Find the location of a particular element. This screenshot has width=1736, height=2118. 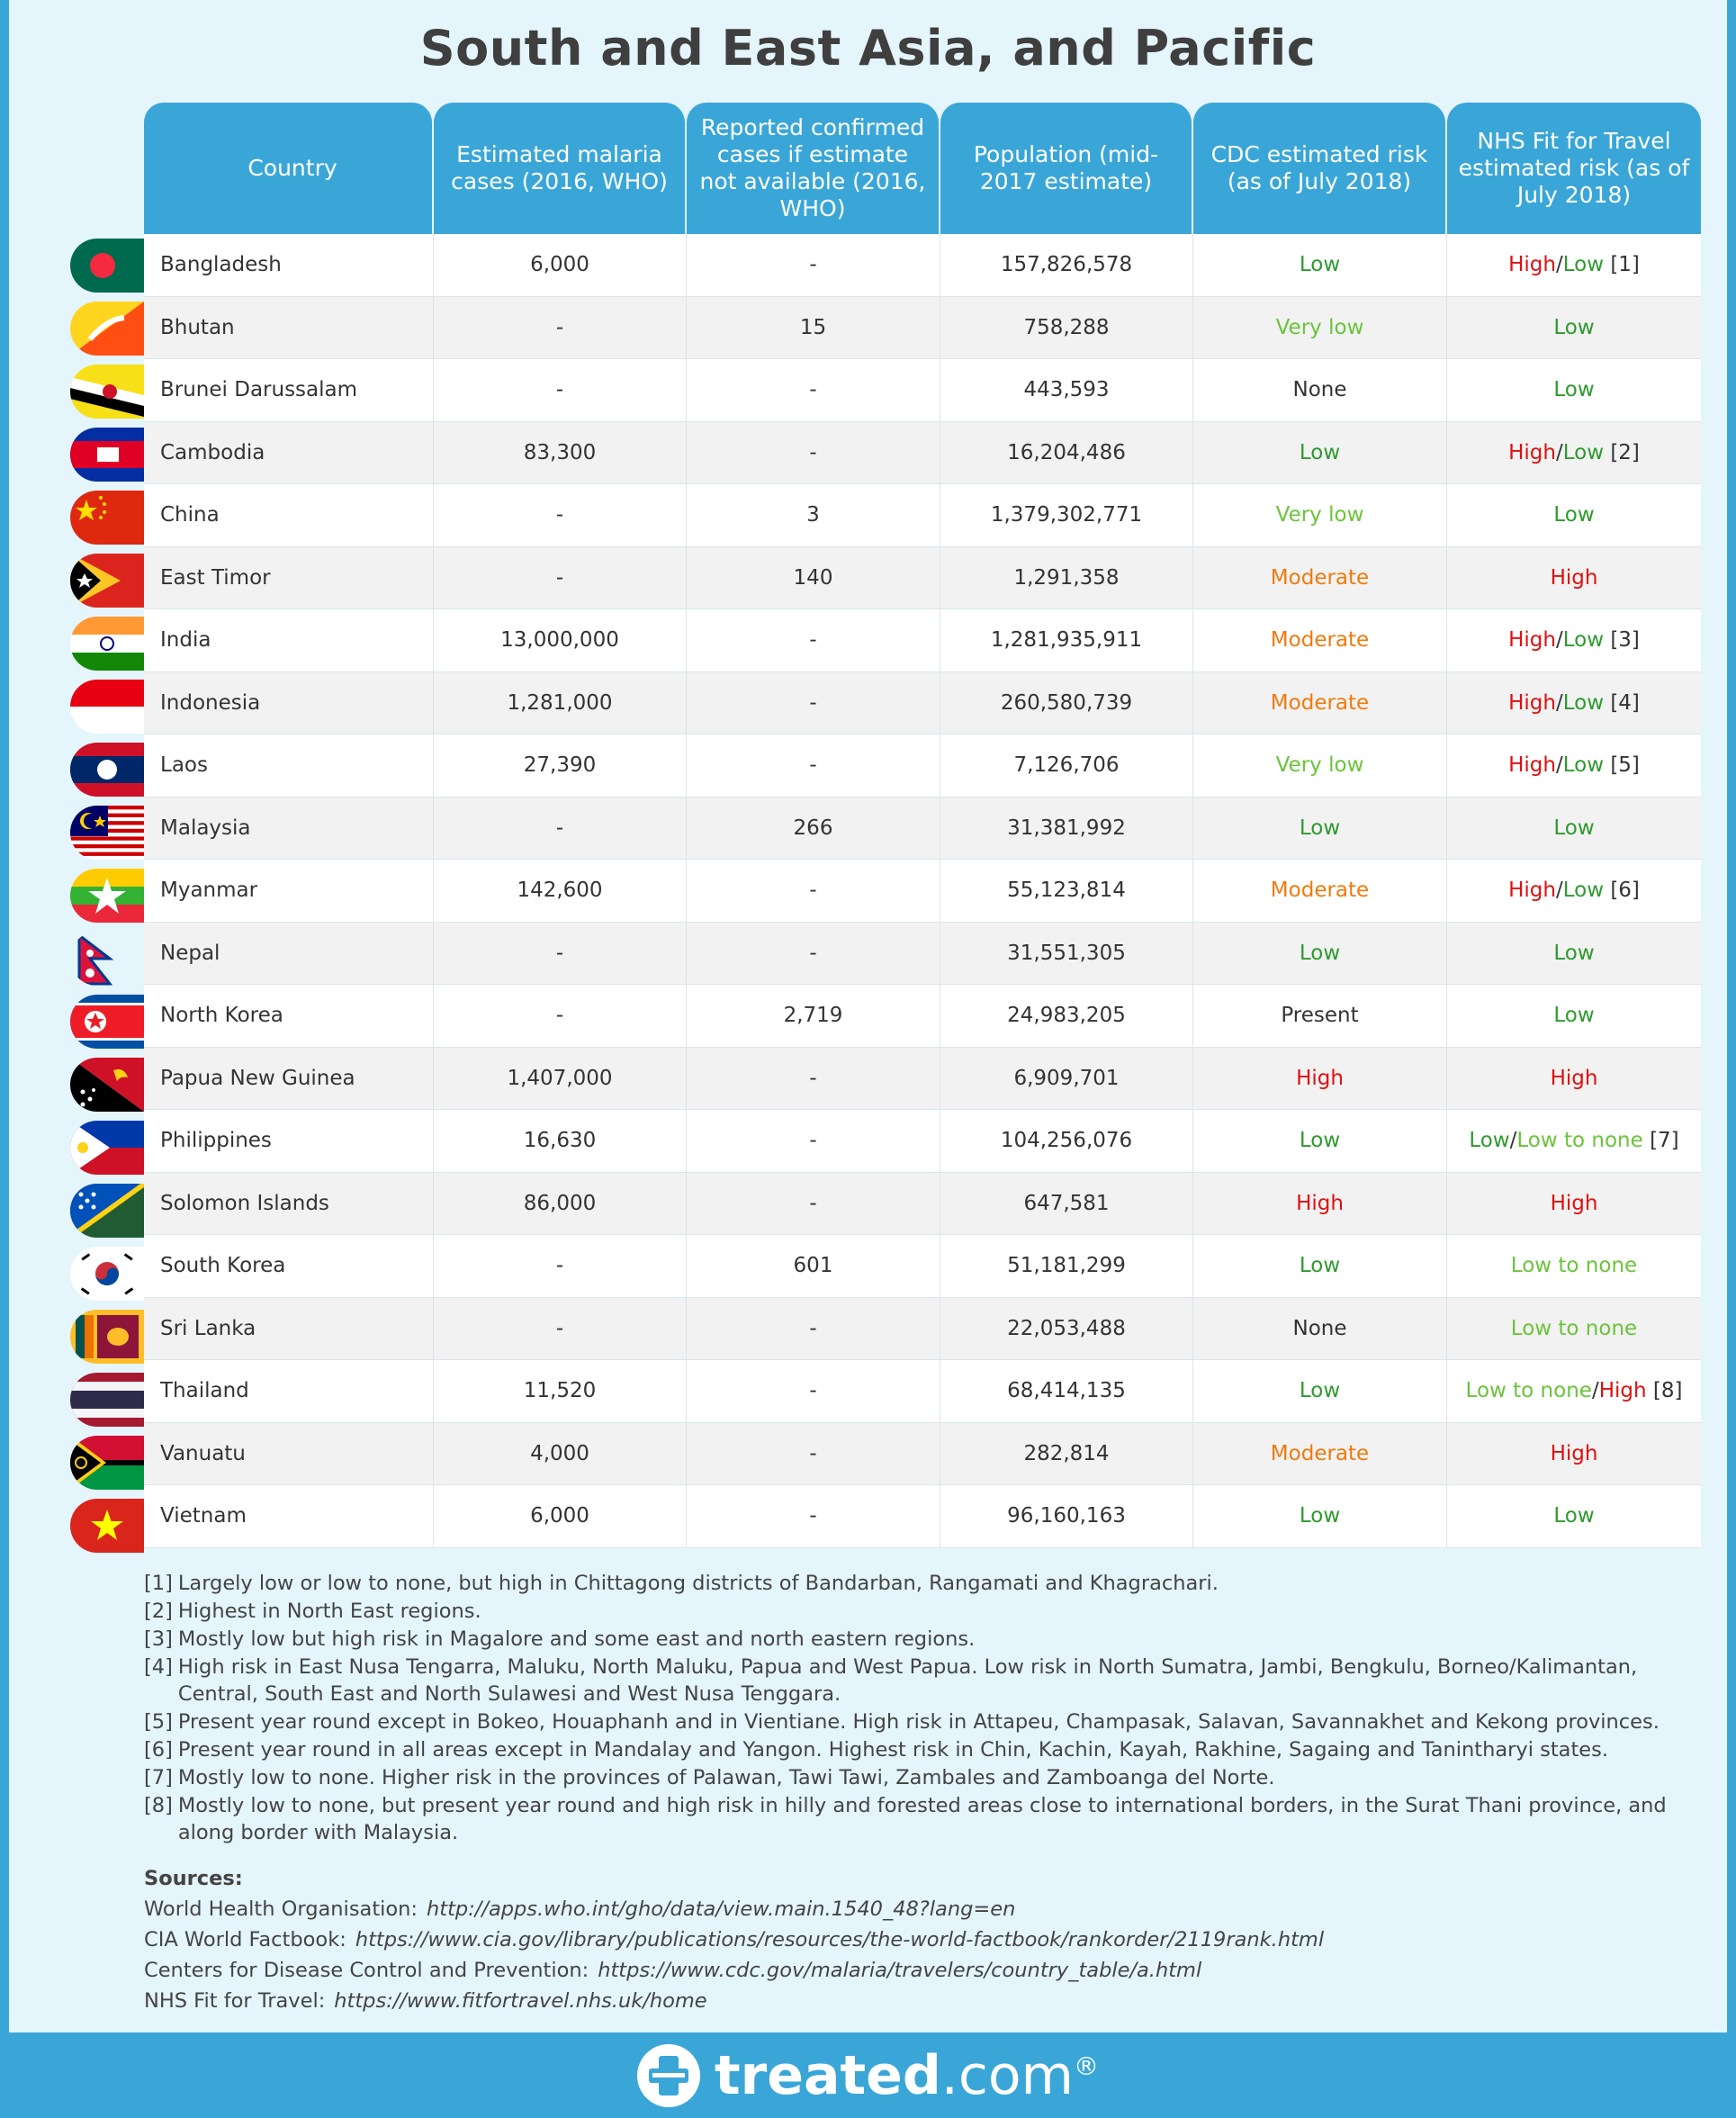

country-name: South Korea is located at coordinates (289, 1266).